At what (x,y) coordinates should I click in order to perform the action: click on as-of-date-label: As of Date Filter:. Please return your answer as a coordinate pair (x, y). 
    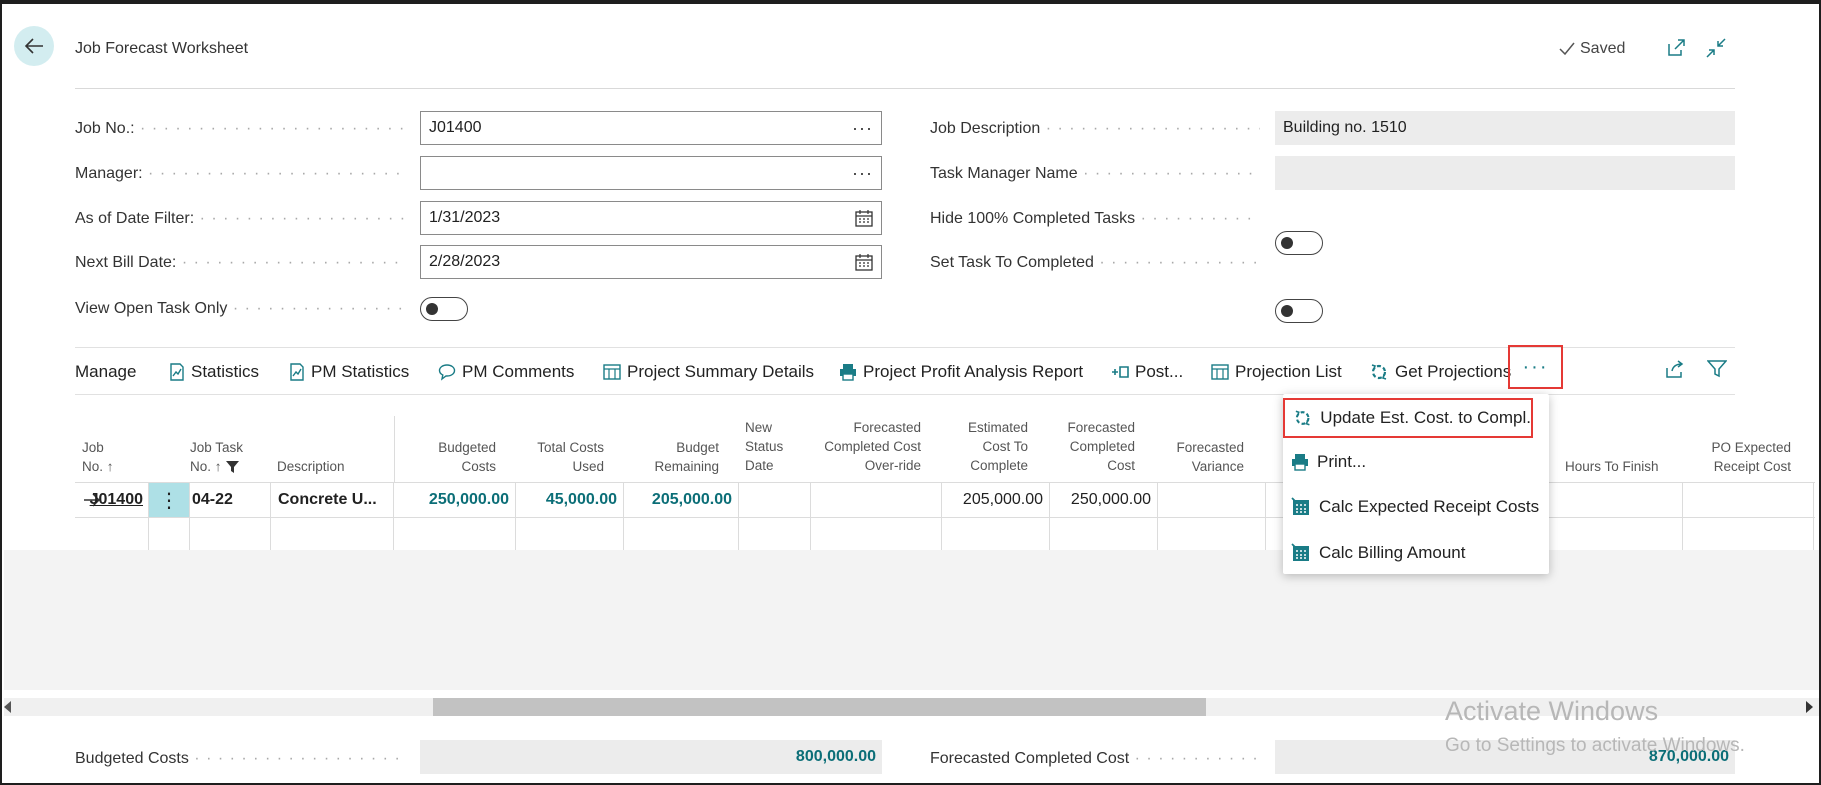
    Looking at the image, I should click on (240, 219).